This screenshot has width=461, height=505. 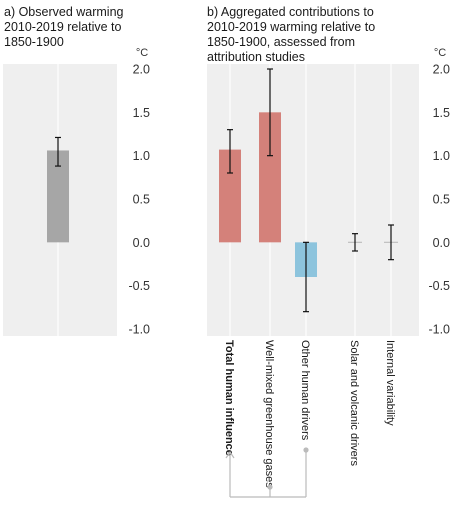 I want to click on panel-a-marks, so click(x=58, y=189).